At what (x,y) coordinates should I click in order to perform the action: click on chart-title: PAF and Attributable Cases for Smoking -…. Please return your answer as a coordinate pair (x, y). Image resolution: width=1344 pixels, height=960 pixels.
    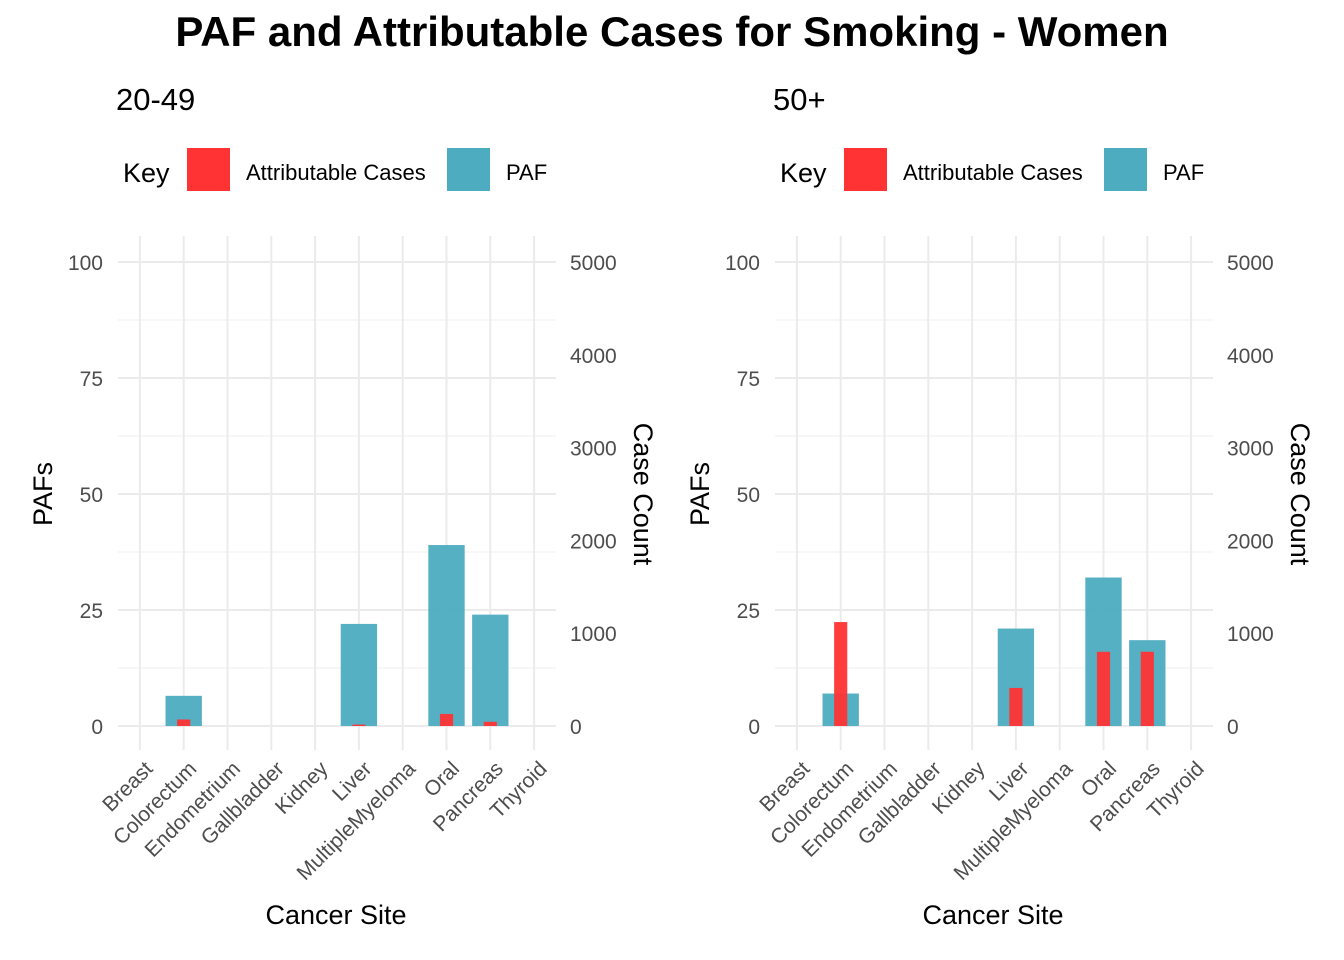
    Looking at the image, I should click on (672, 31).